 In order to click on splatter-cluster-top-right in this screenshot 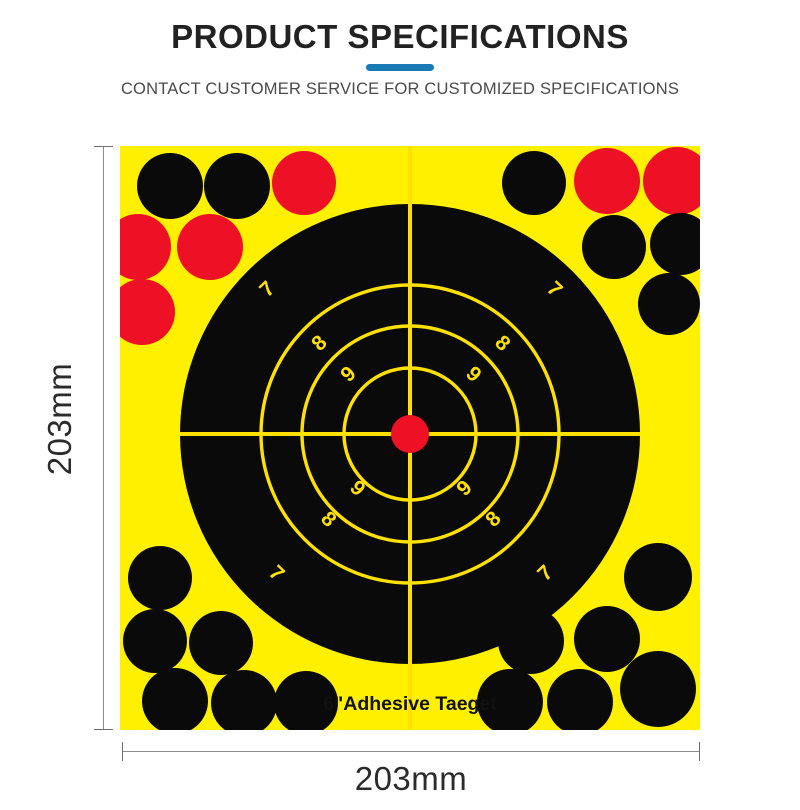, I will do `click(601, 241)`.